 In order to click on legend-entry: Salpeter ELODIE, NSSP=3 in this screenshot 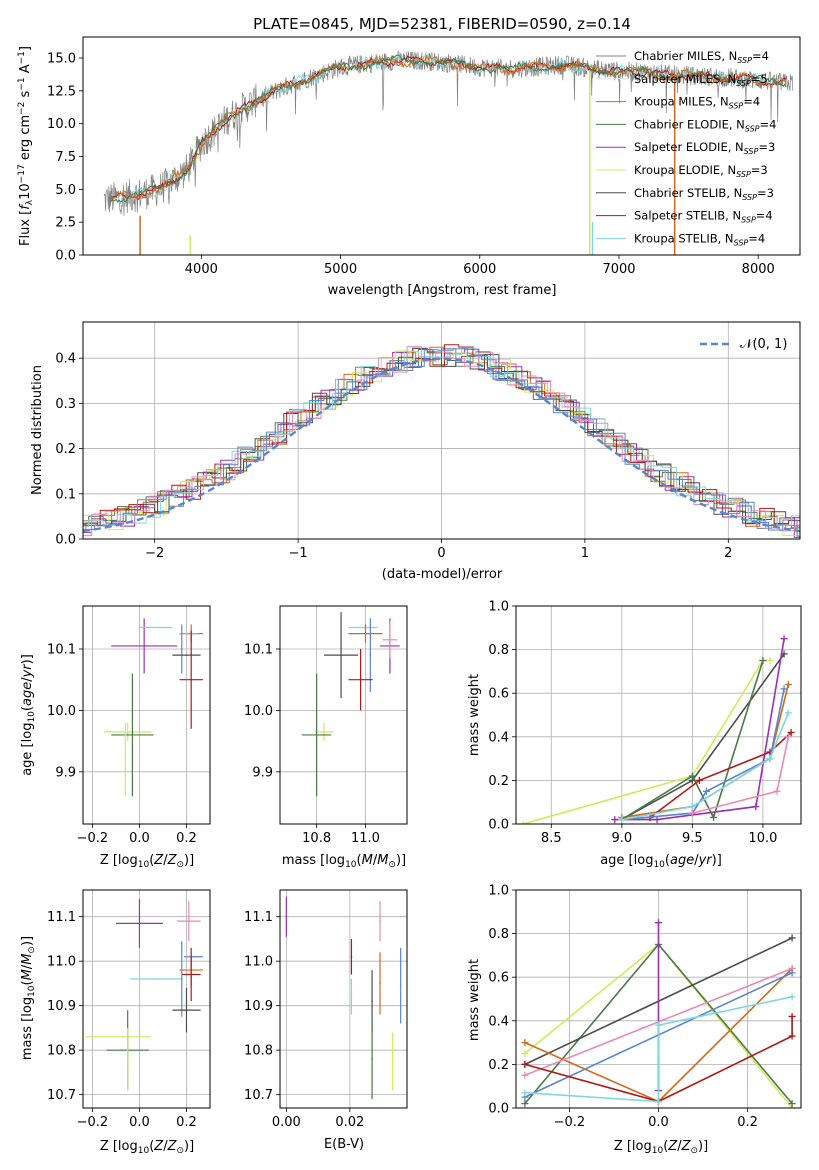, I will do `click(704, 148)`.